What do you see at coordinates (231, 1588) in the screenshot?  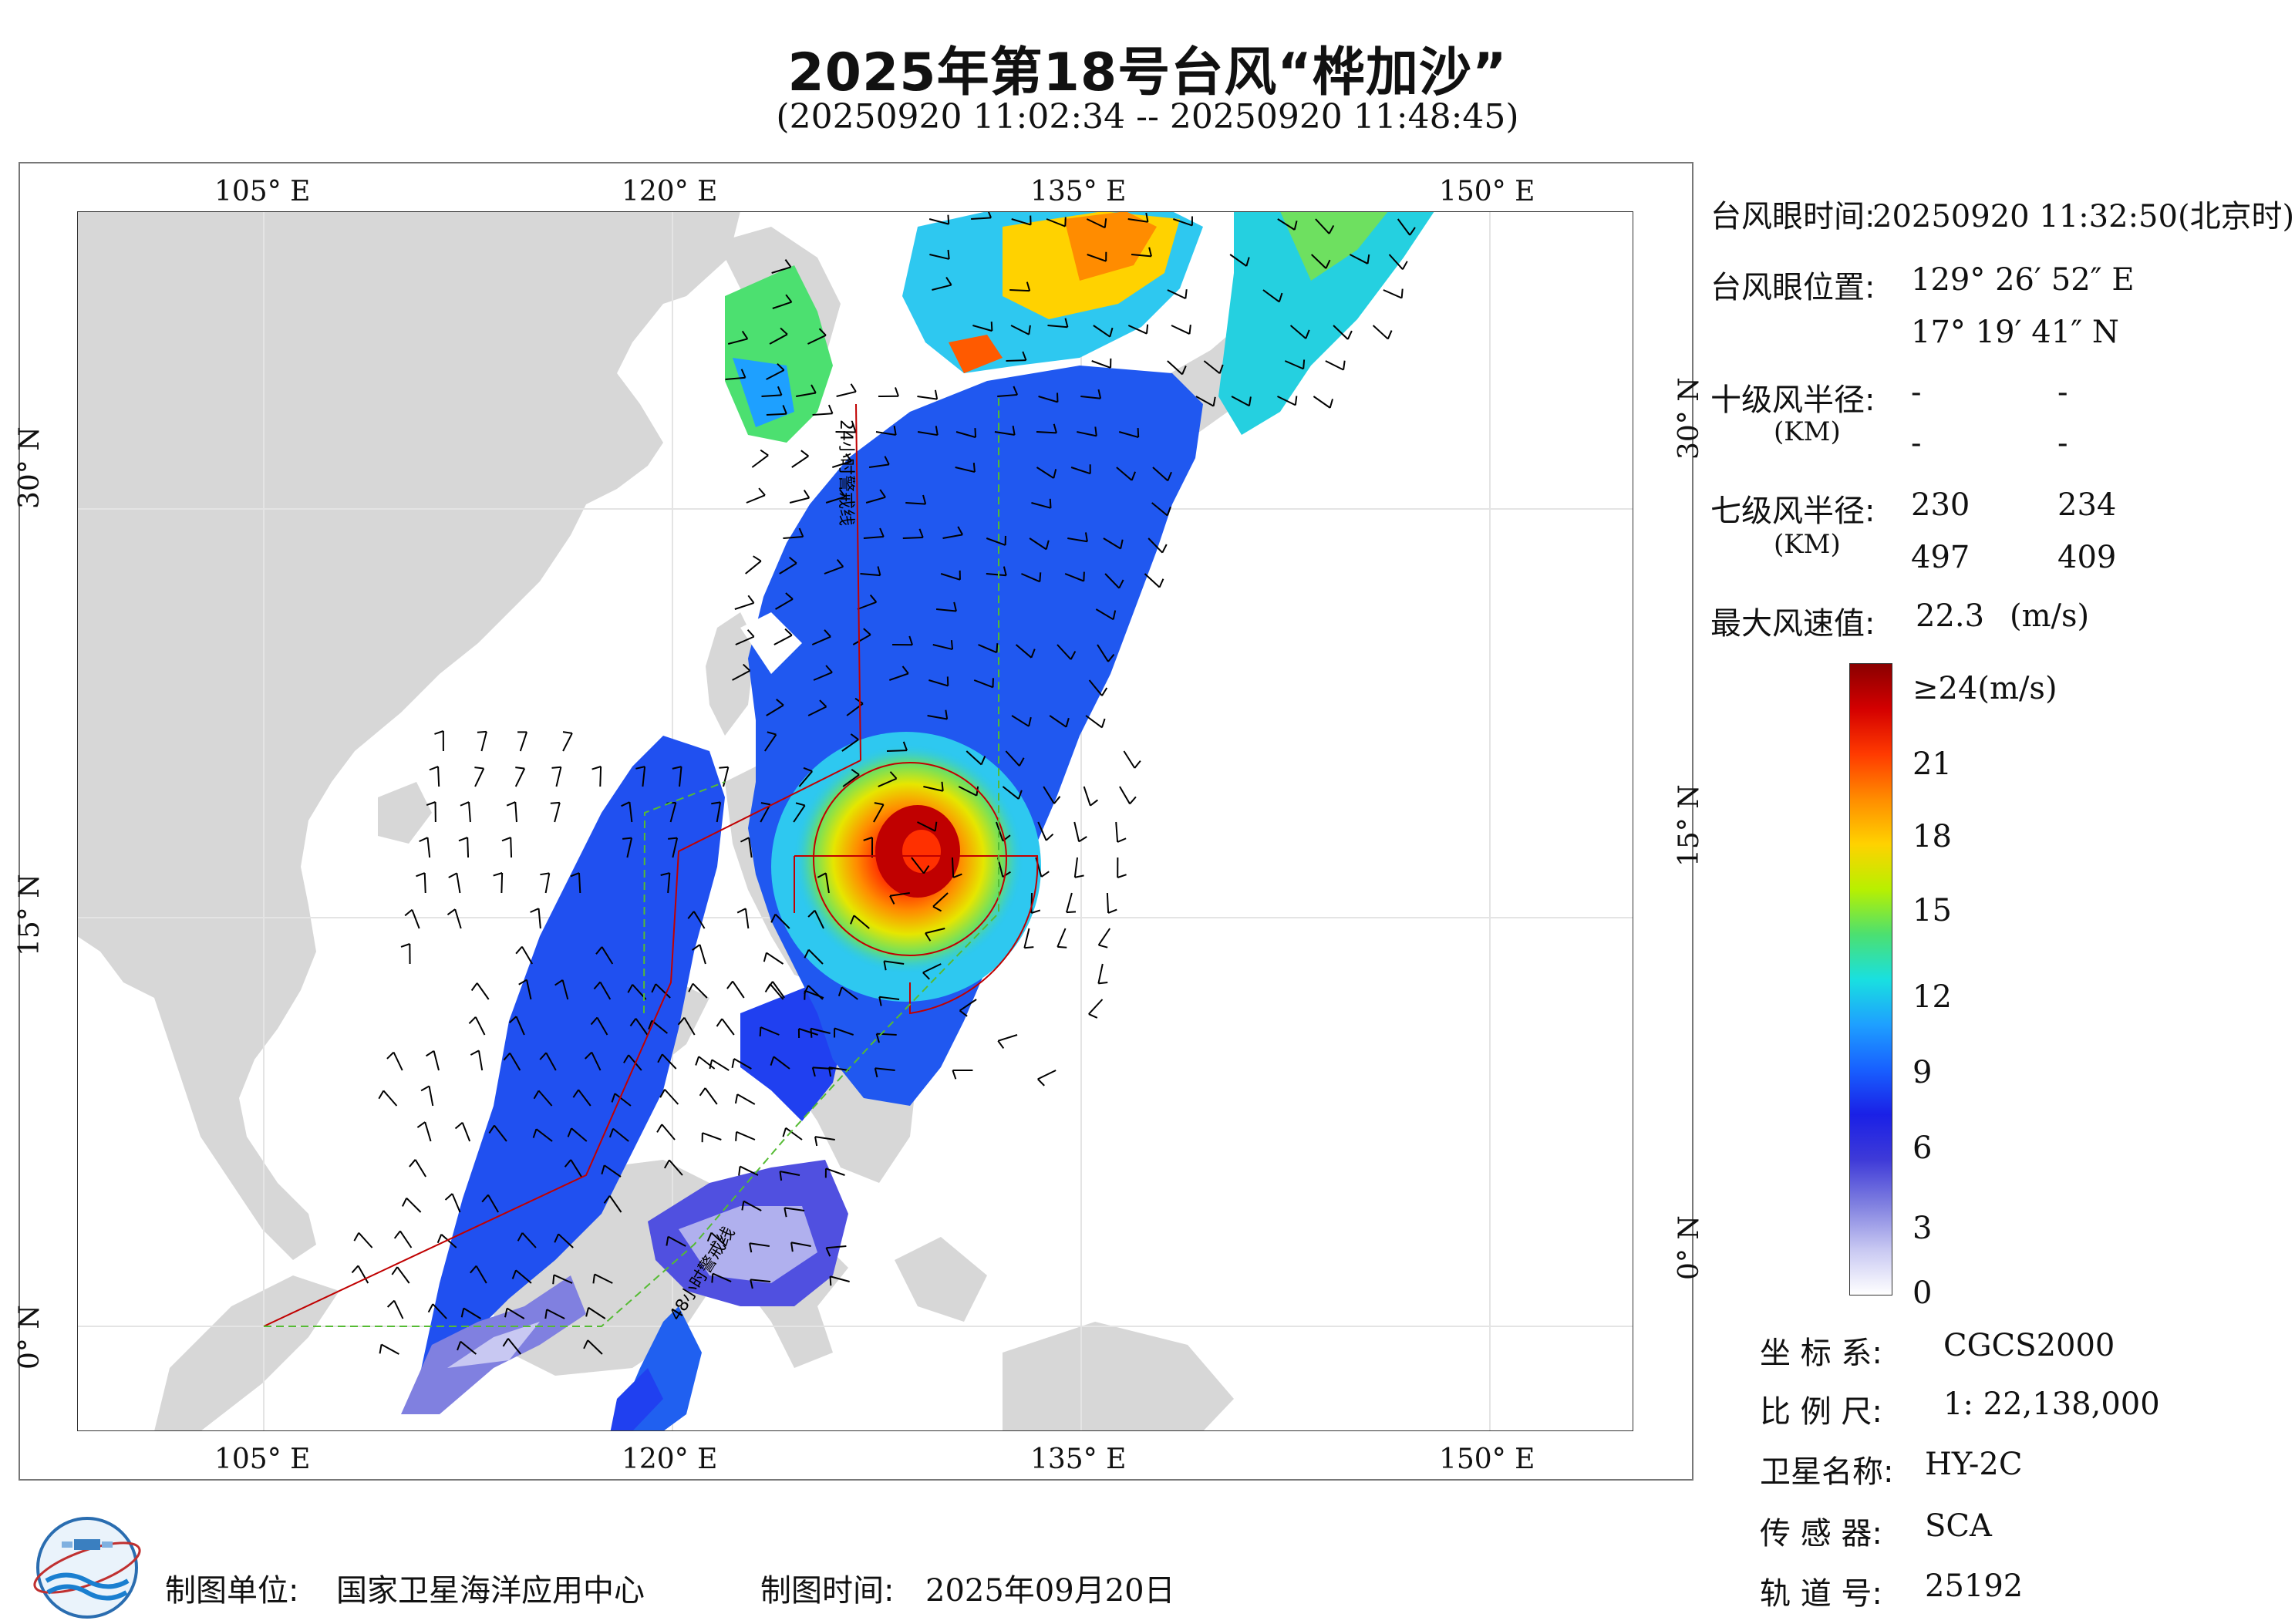 I see `producer-label: 制图单位:` at bounding box center [231, 1588].